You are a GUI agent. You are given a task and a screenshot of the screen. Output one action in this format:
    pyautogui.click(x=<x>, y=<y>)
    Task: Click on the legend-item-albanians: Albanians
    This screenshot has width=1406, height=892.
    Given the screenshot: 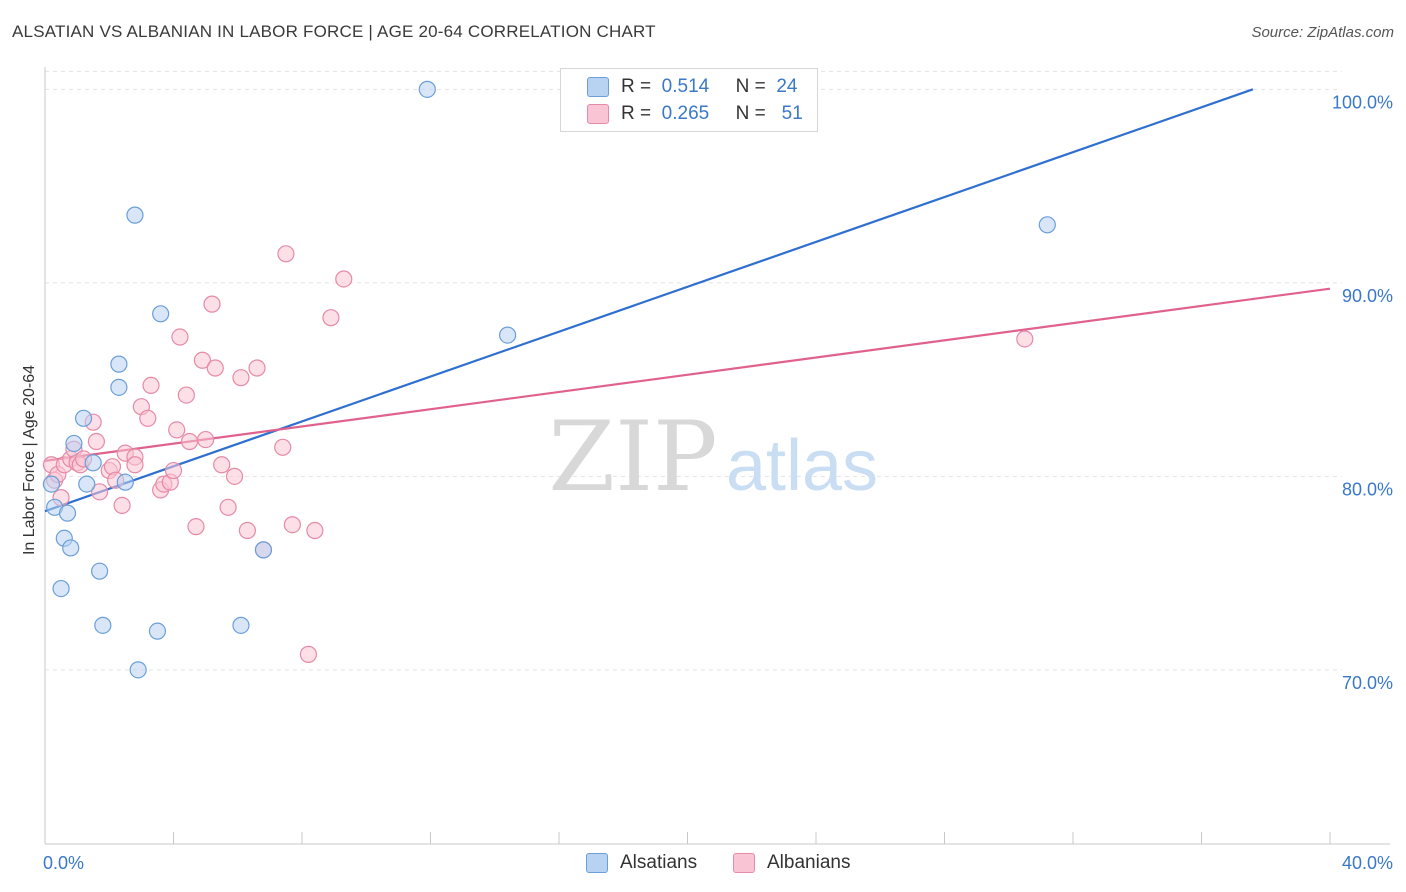 What is the action you would take?
    pyautogui.click(x=791, y=863)
    